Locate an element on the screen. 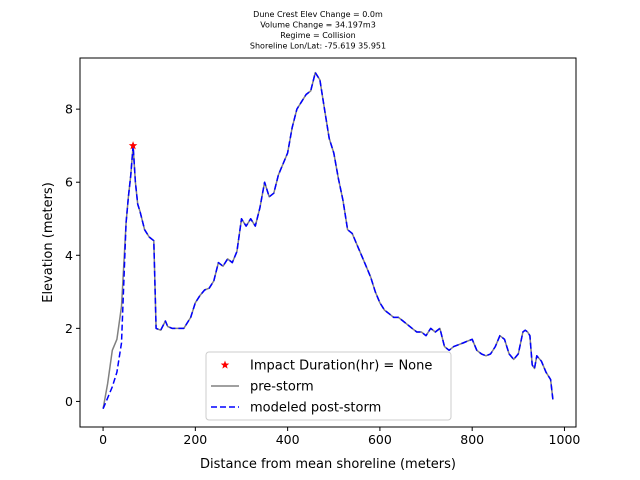 The height and width of the screenshot is (480, 640). y-tick-label: 0 is located at coordinates (69, 401).